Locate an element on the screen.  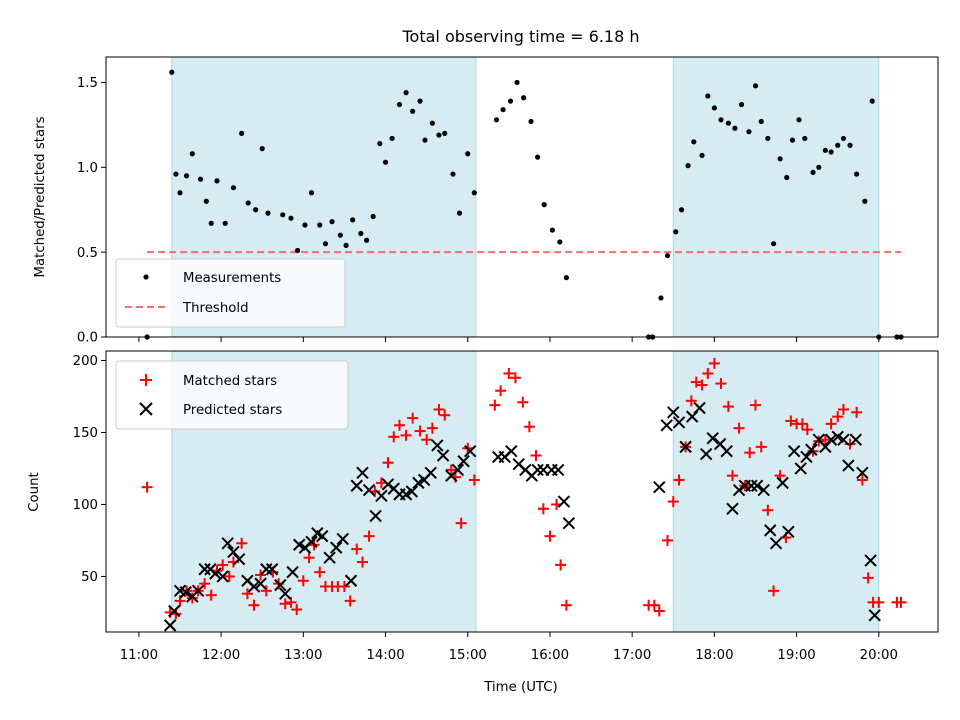
top-y-axis-label: Matched/Predicted stars is located at coordinates (40, 196).